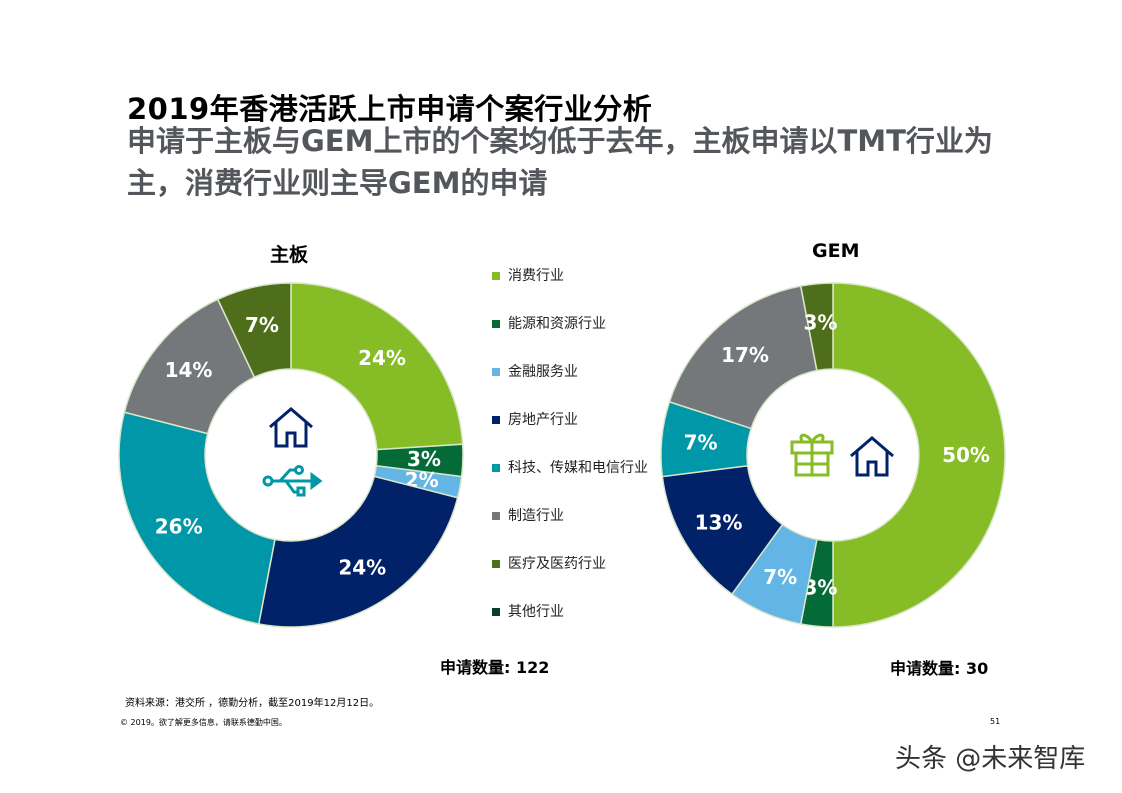  What do you see at coordinates (543, 420) in the screenshot?
I see `legend-label: 房地产行业` at bounding box center [543, 420].